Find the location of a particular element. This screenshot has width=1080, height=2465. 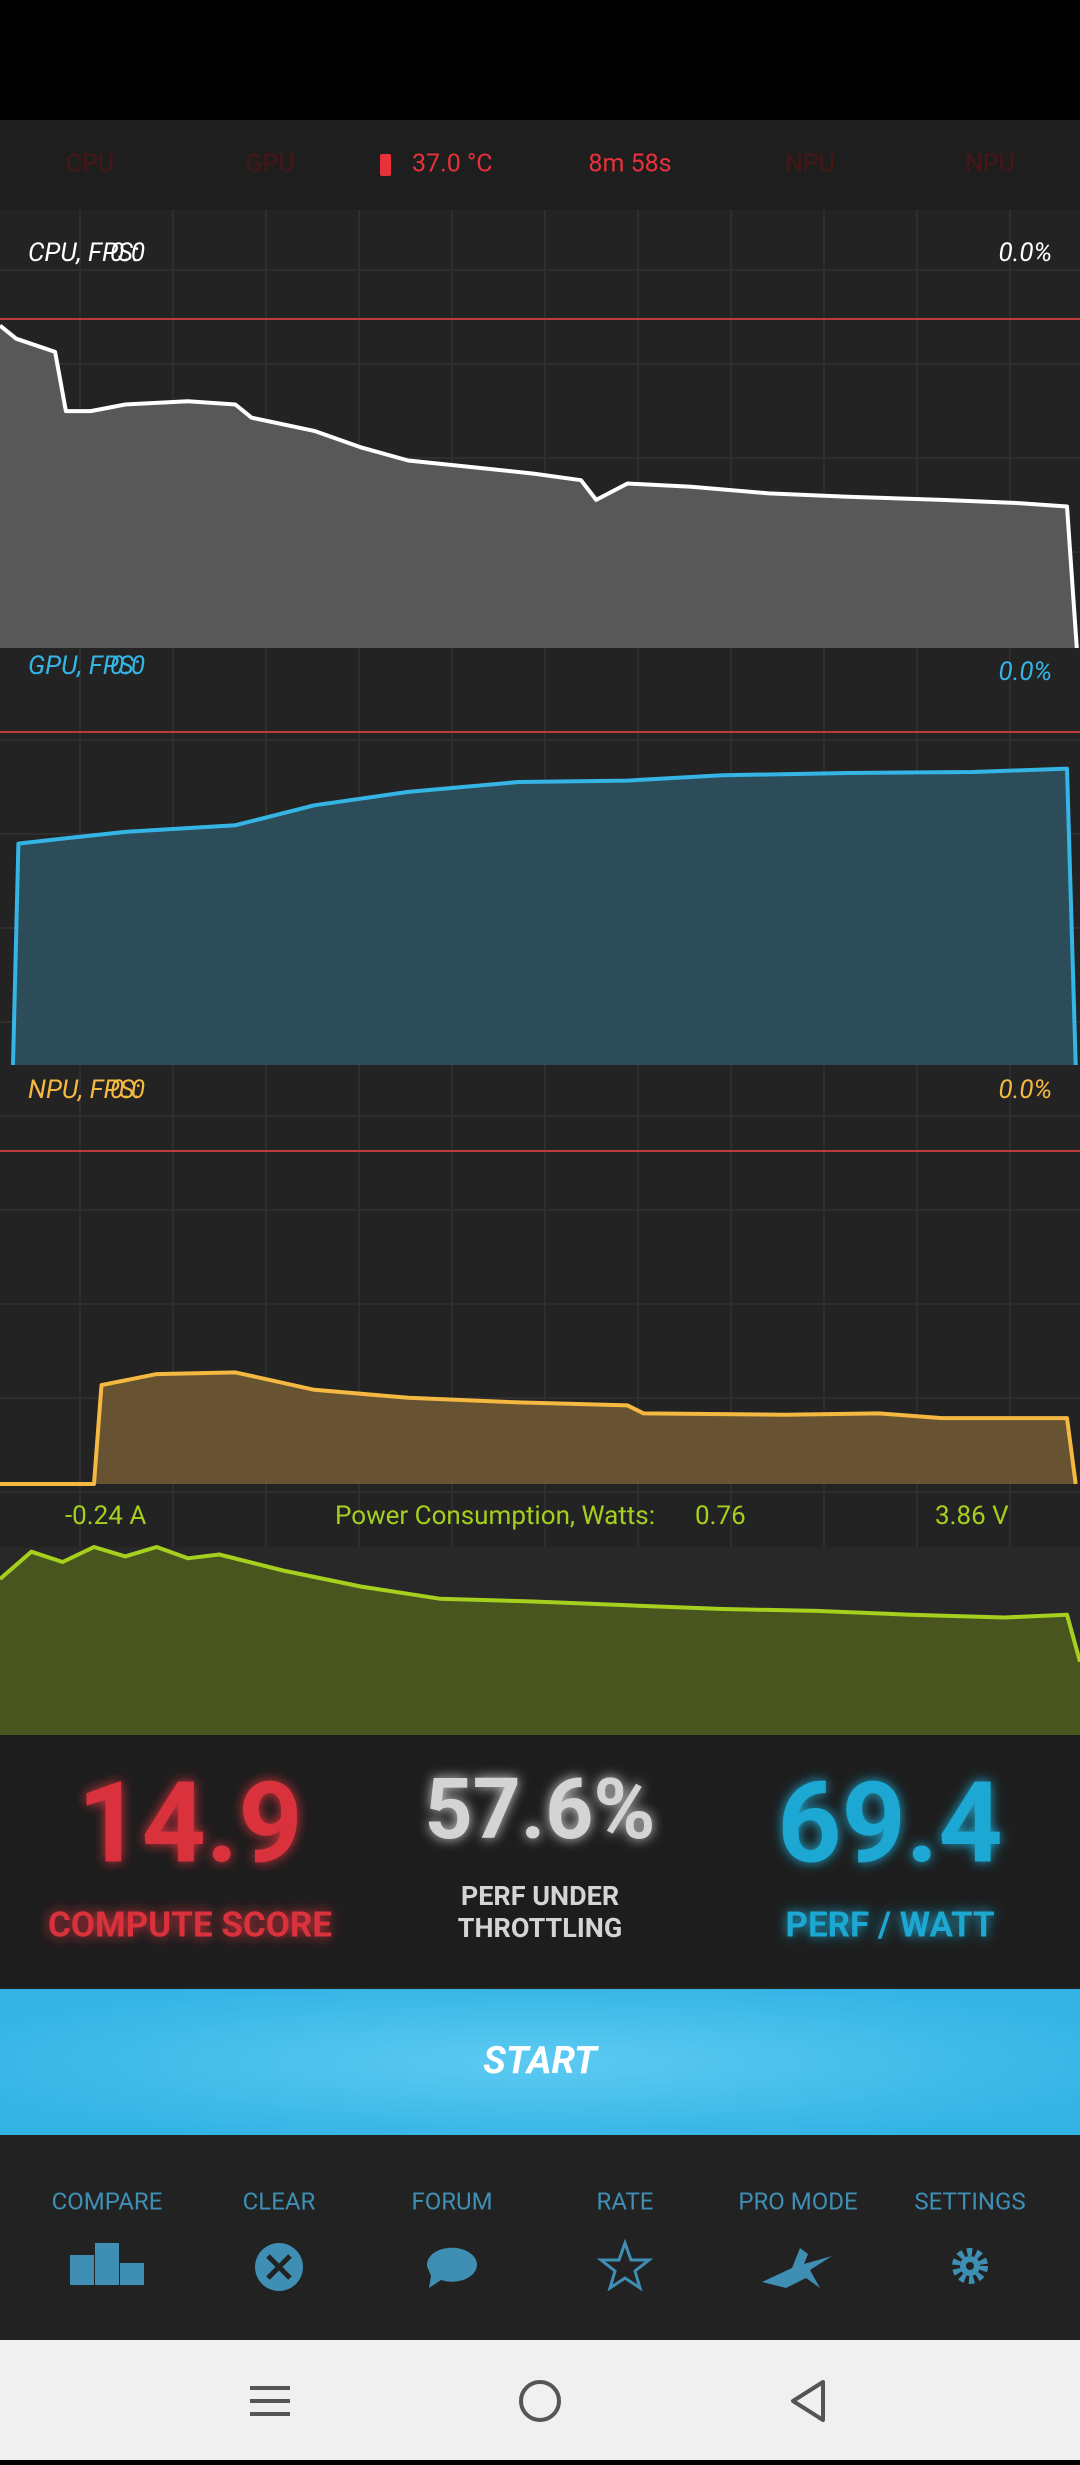

menu-label: RATE is located at coordinates (625, 2201).